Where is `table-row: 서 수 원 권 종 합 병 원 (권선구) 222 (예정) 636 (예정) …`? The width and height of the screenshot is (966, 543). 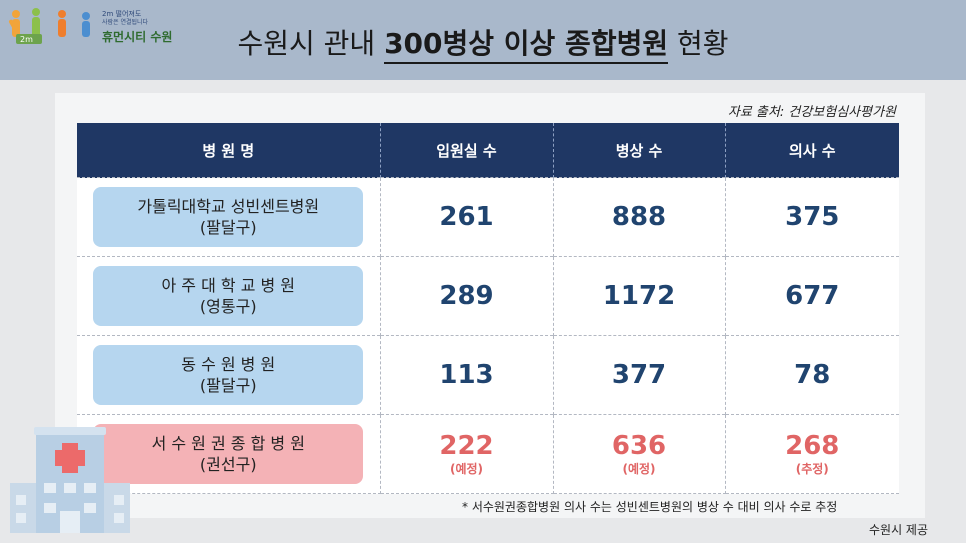
table-row: 서 수 원 권 종 합 병 원 (권선구) 222 (예정) 636 (예정) … is located at coordinates (488, 454).